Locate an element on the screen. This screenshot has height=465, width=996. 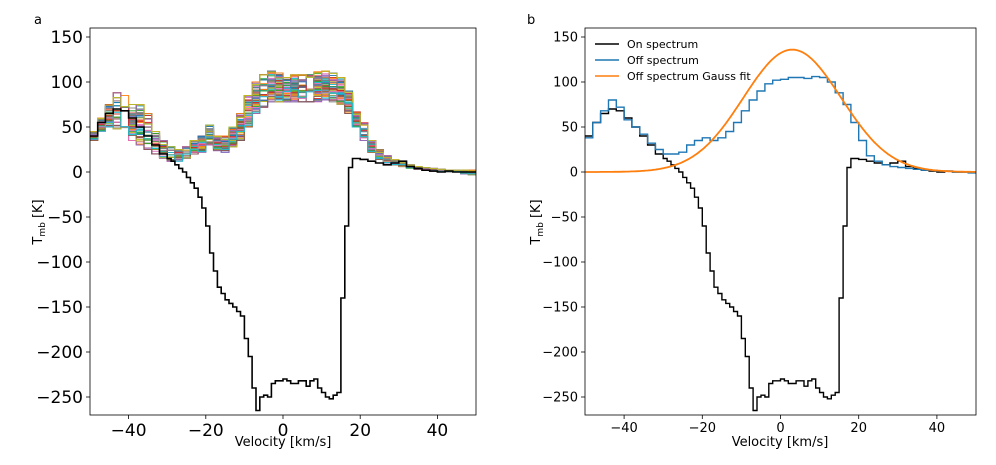
panel-a-y-axis-label: Tmb [K] is located at coordinates (39, 222).